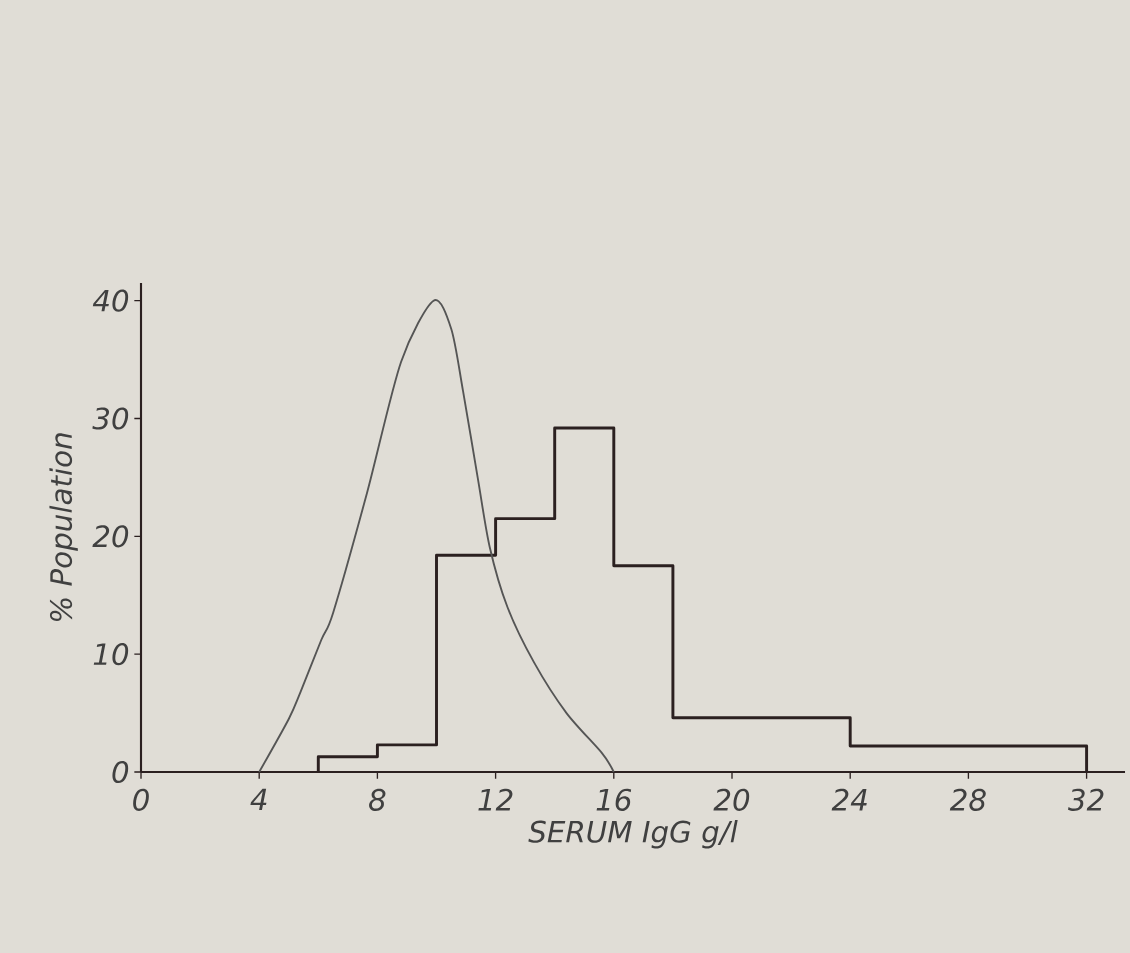 Image resolution: width=1130 pixels, height=953 pixels. What do you see at coordinates (110, 300) in the screenshot?
I see `y-tick-label: 40` at bounding box center [110, 300].